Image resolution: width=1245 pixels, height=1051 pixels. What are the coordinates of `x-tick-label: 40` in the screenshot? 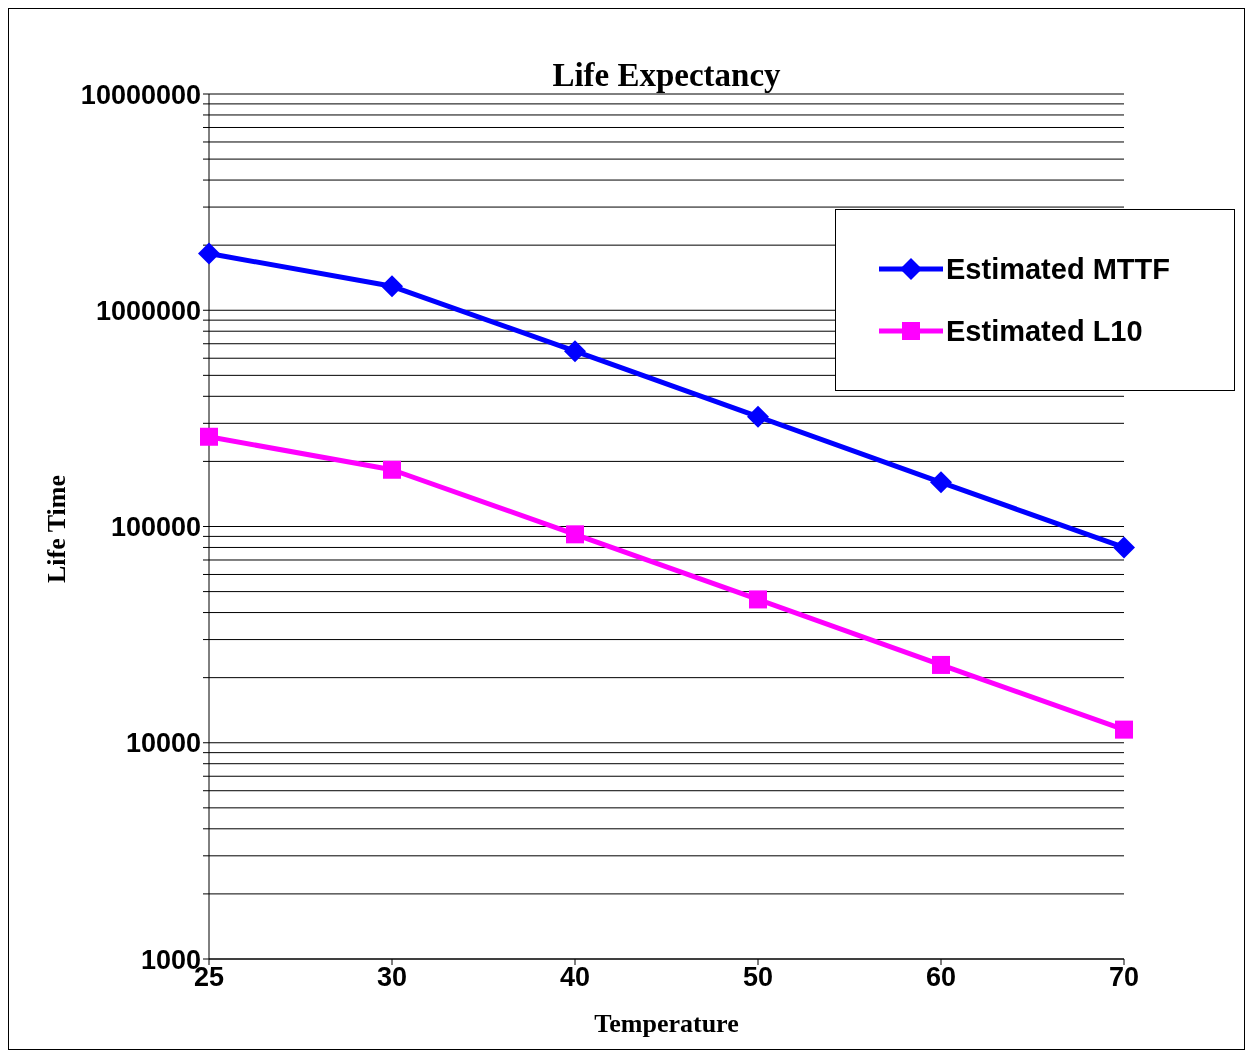 It's located at (575, 977).